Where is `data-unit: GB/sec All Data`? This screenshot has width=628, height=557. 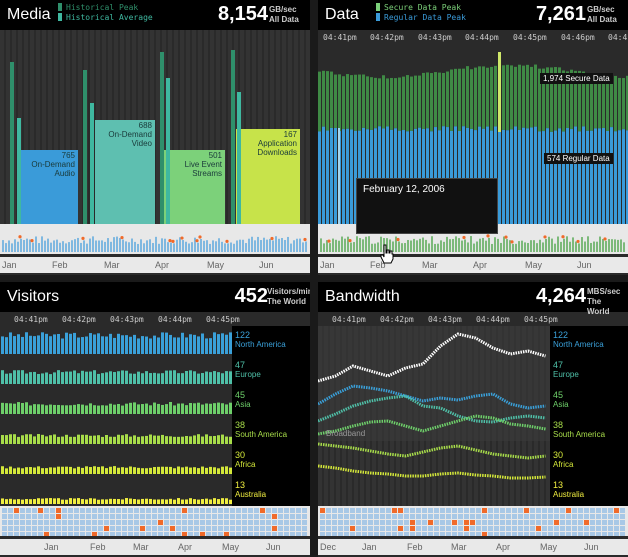
data-unit: GB/sec All Data is located at coordinates (602, 14).